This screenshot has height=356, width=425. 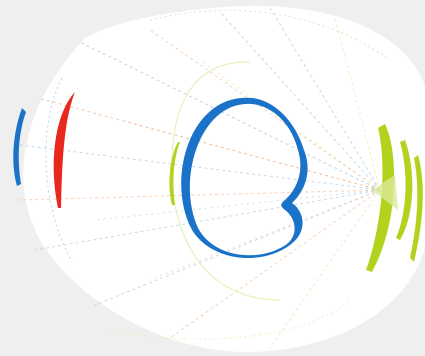 What do you see at coordinates (64, 150) in the screenshot?
I see `red-crescent` at bounding box center [64, 150].